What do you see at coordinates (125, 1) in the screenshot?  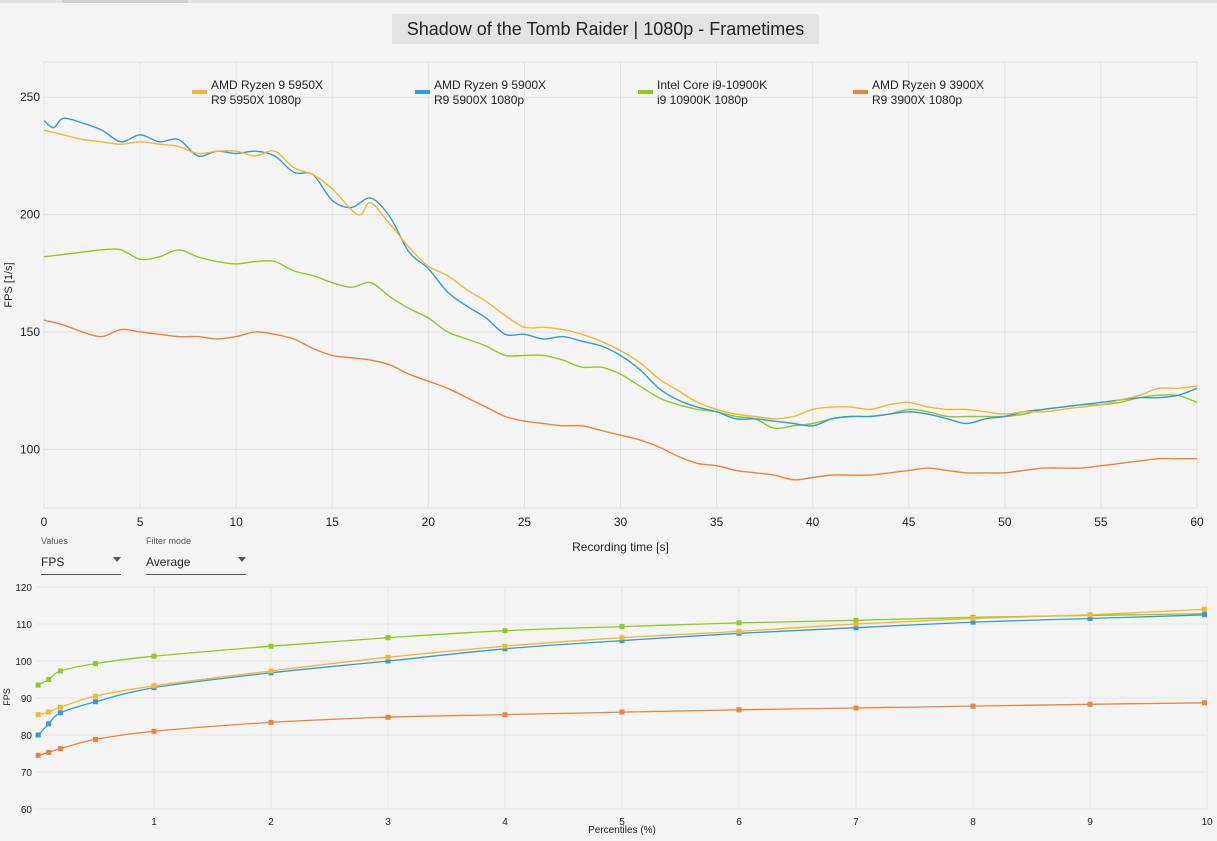 I see `active-tab` at bounding box center [125, 1].